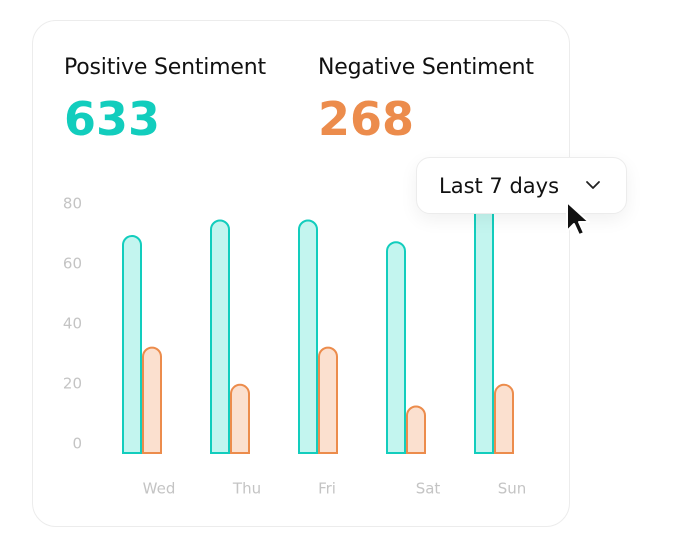 The image size is (679, 550). Describe the element at coordinates (246, 489) in the screenshot. I see `x-tick-label: Thu` at that location.